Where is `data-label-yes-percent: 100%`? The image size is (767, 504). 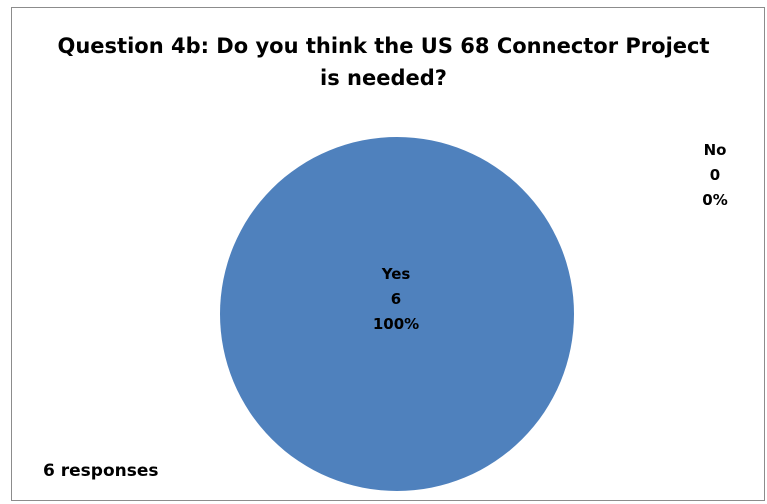
data-label-yes-percent: 100% is located at coordinates (396, 324).